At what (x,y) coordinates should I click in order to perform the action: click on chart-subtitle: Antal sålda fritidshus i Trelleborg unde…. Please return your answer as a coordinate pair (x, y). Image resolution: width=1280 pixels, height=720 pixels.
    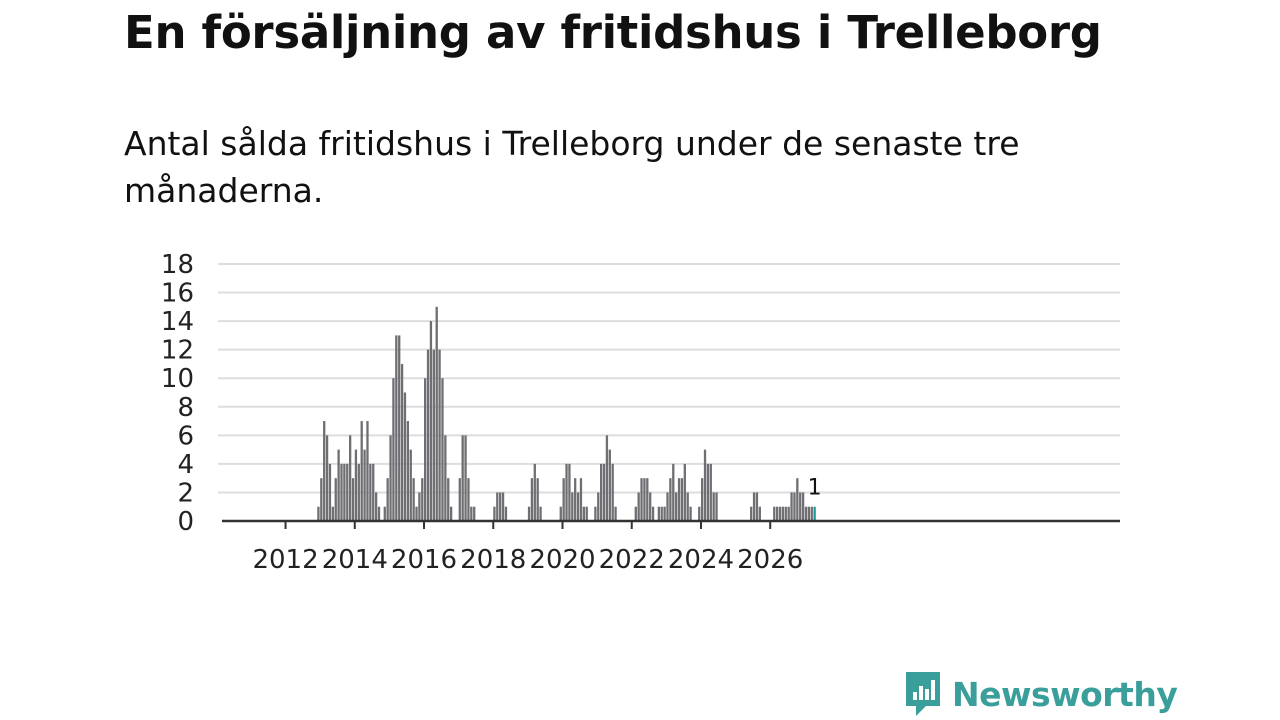
    Looking at the image, I should click on (572, 167).